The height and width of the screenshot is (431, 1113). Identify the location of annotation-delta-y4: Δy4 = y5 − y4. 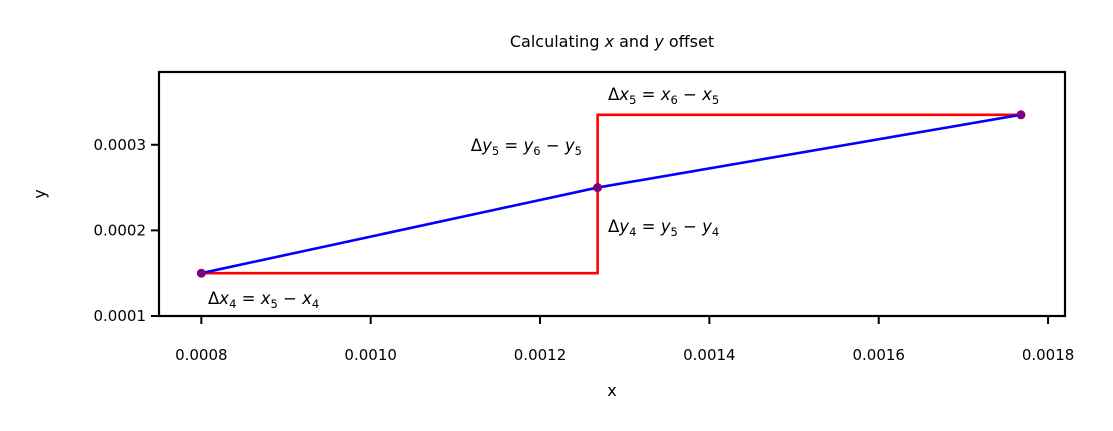
(663, 228).